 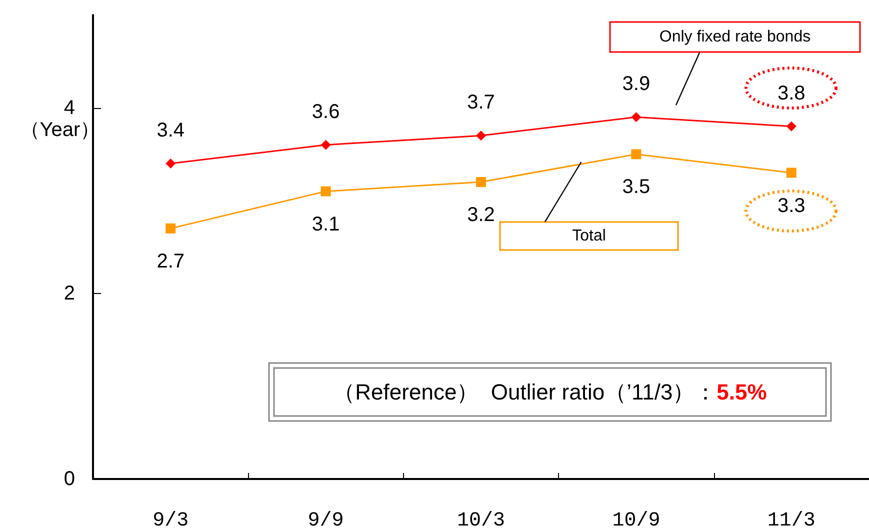 I want to click on text: Total, so click(x=589, y=236).